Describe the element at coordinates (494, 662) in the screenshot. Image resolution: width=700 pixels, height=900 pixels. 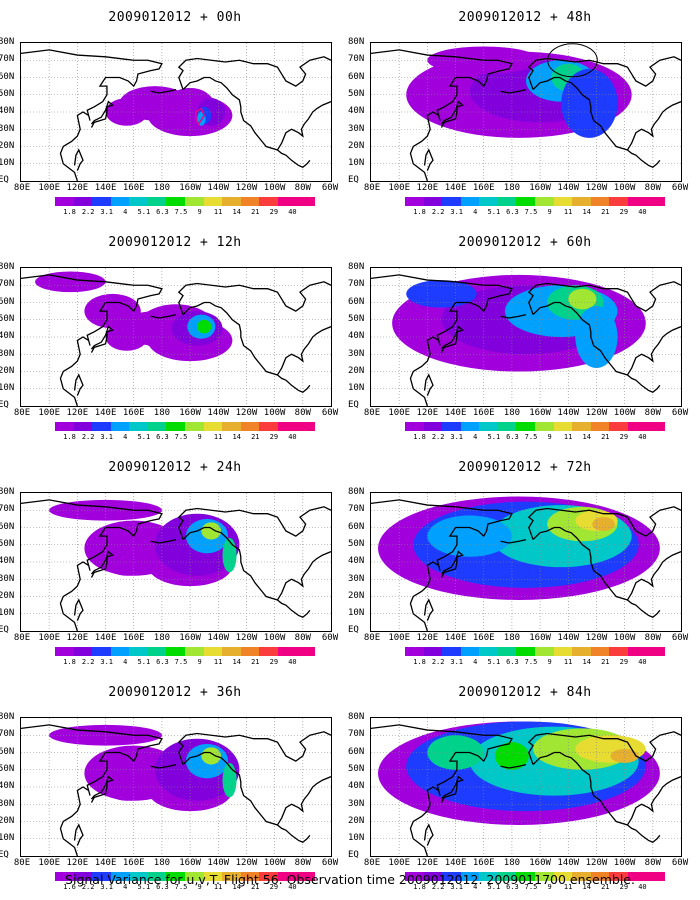
I see `colorbar-label: 5.1` at that location.